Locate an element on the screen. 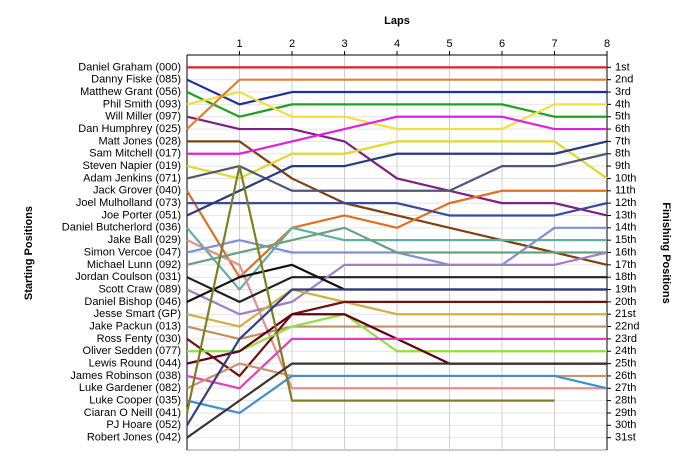 This screenshot has width=700, height=465. y-tick-label: Scott Craw (089) is located at coordinates (139, 289).